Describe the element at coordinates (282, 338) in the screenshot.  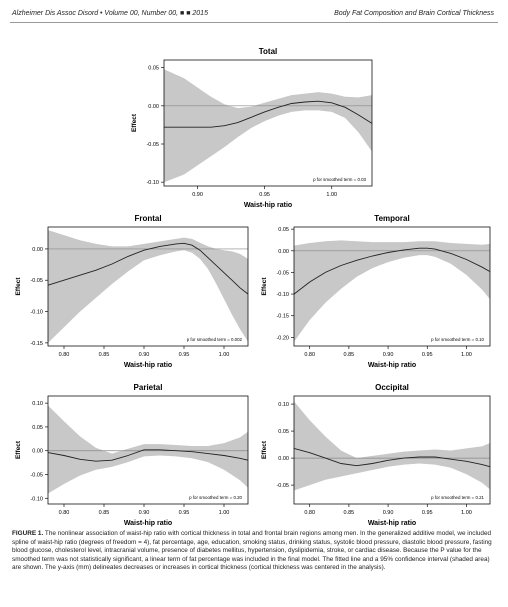
I see `y-tick-label: -0.20` at that location.